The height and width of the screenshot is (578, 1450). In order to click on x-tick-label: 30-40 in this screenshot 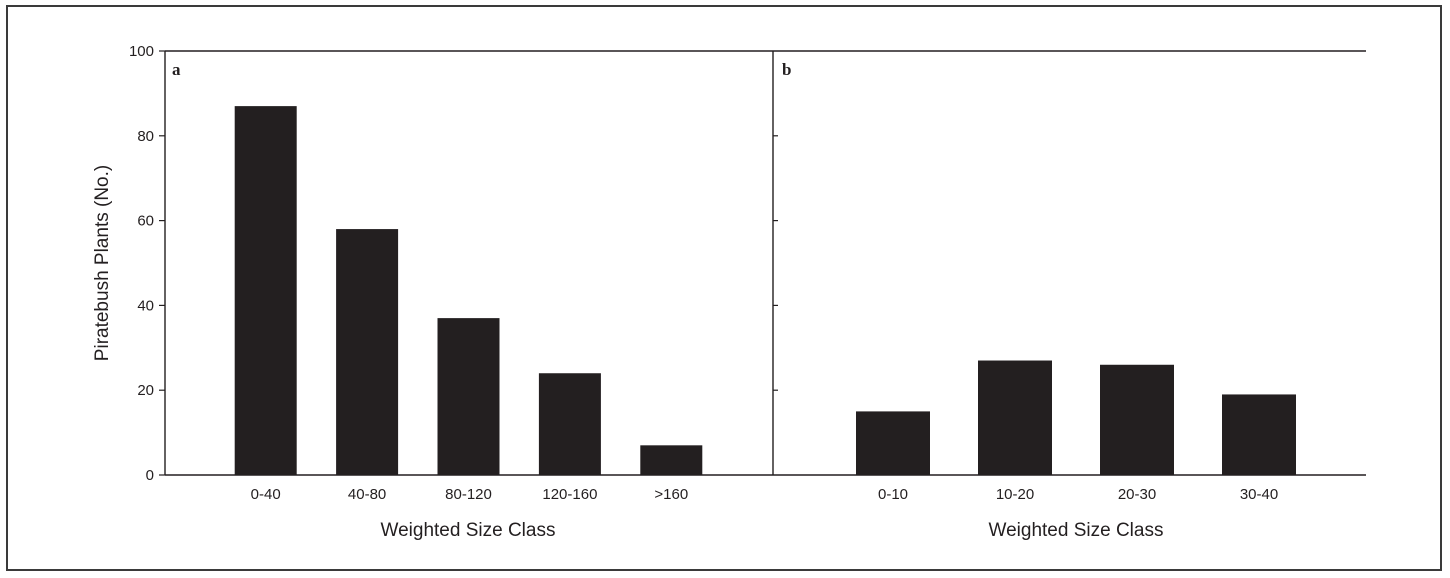, I will do `click(1259, 494)`.